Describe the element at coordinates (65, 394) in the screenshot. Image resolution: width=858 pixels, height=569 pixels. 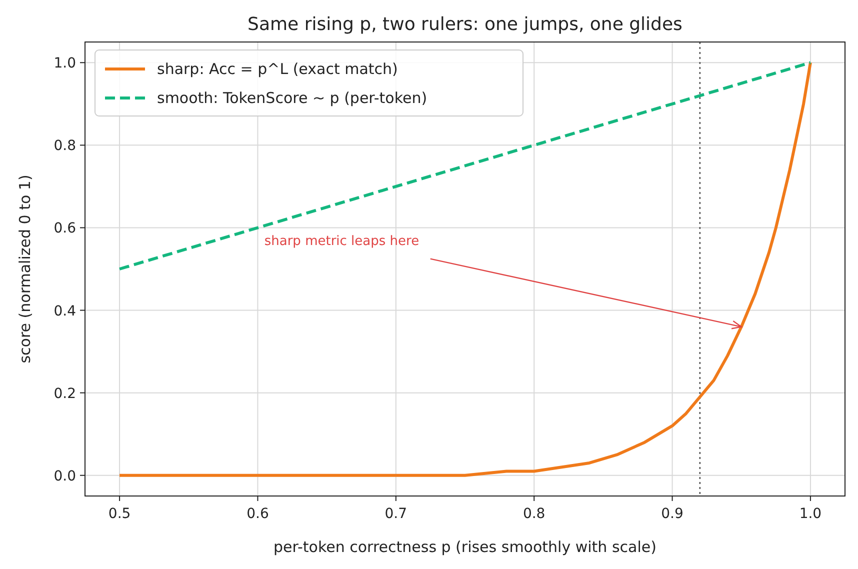
I see `y-tick-label: 0.2` at that location.